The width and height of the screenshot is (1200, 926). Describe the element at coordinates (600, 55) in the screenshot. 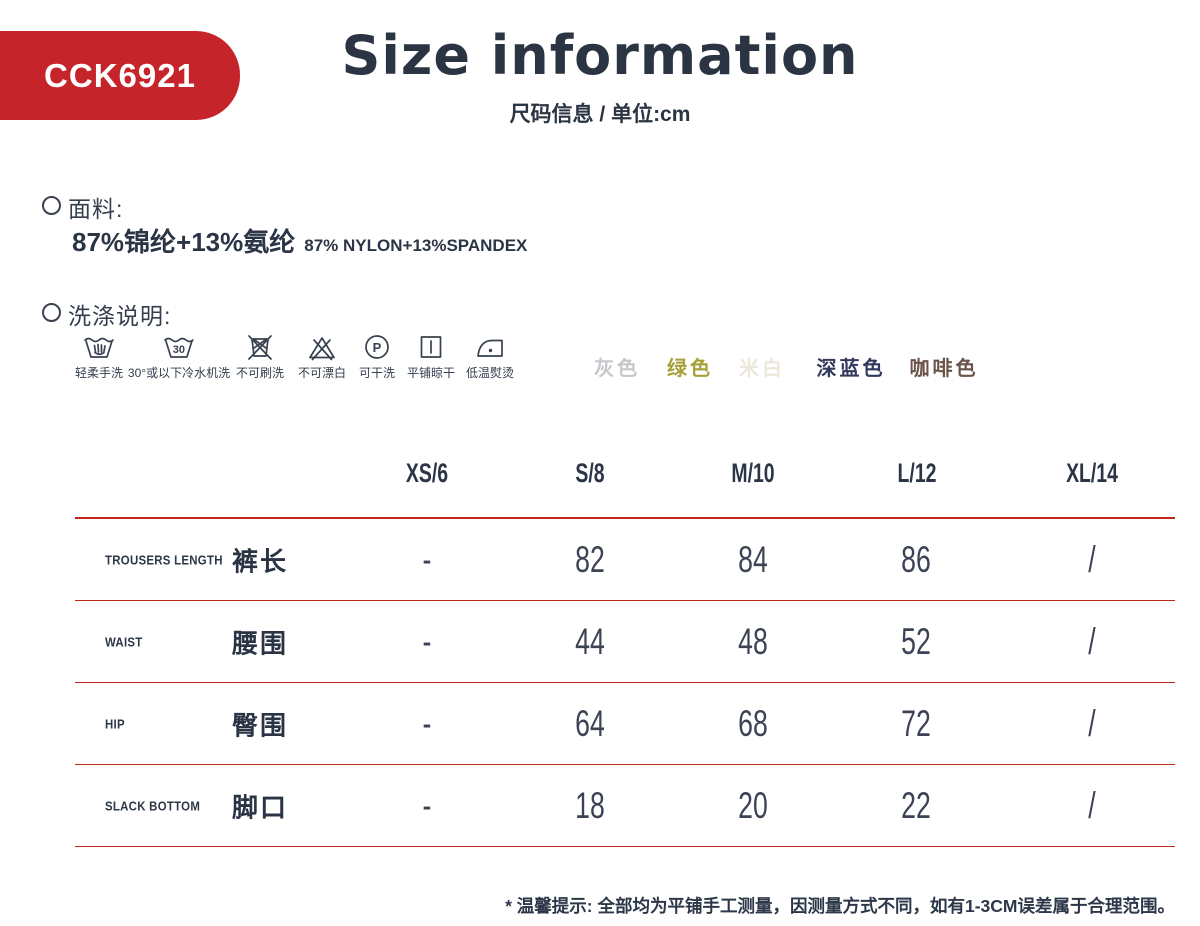

I see `page-title: Size information` at that location.